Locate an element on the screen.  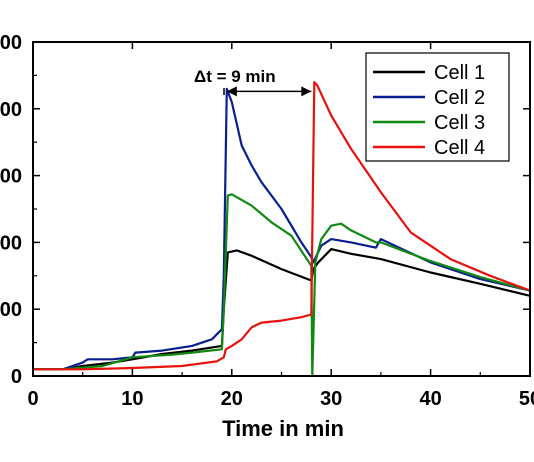
annotation-label: Δt = 9 min is located at coordinates (235, 76).